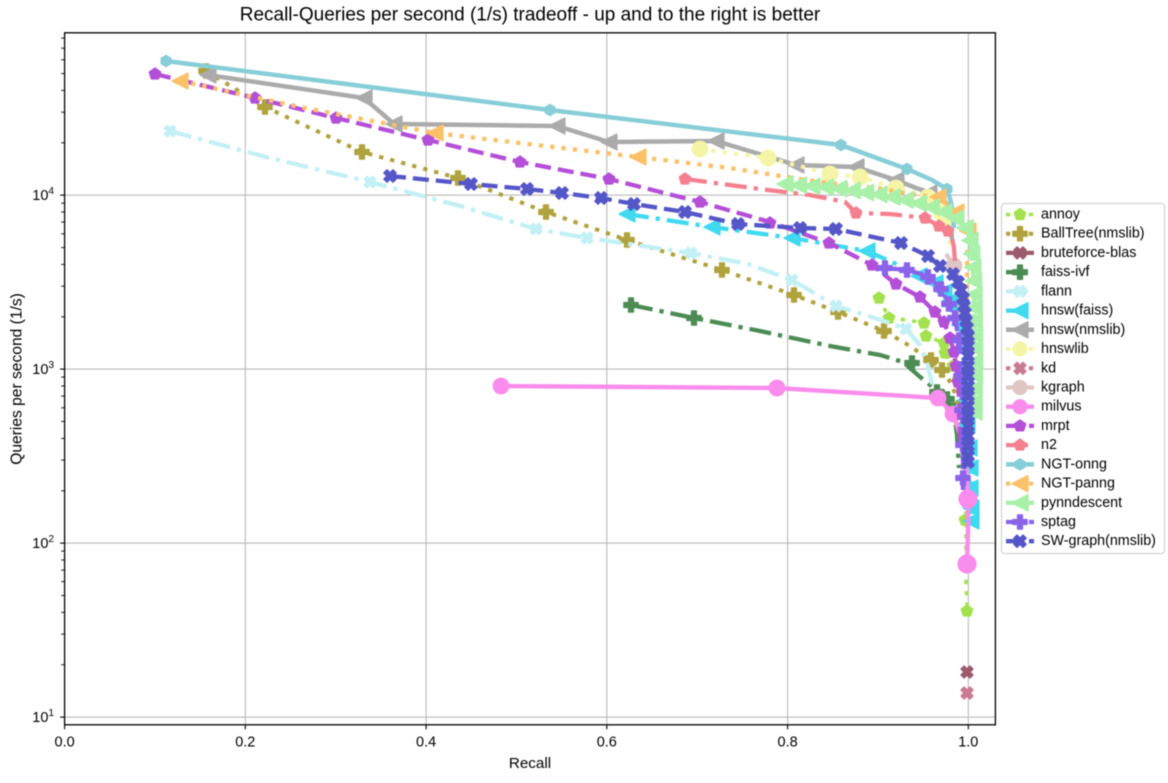 The image size is (1168, 783). I want to click on svg-text: flann, so click(1056, 291).